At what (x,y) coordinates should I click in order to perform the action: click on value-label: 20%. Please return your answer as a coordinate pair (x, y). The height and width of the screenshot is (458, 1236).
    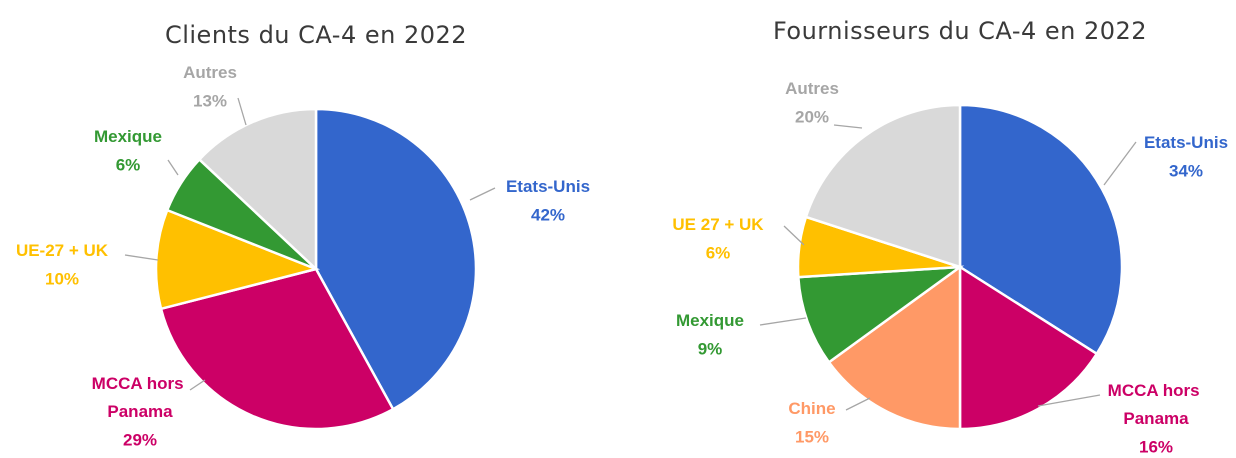
    Looking at the image, I should click on (812, 116).